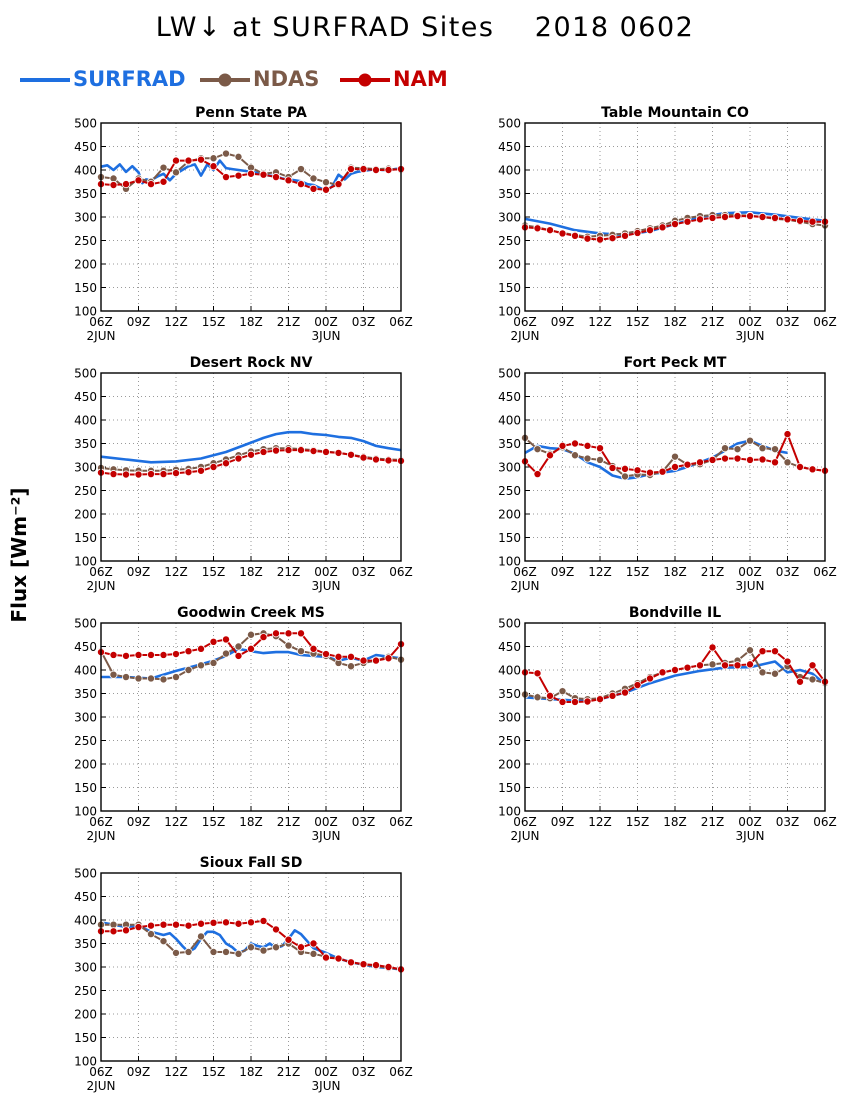 The width and height of the screenshot is (850, 1100). What do you see at coordinates (420, 79) in the screenshot?
I see `legend-label: NAM` at bounding box center [420, 79].